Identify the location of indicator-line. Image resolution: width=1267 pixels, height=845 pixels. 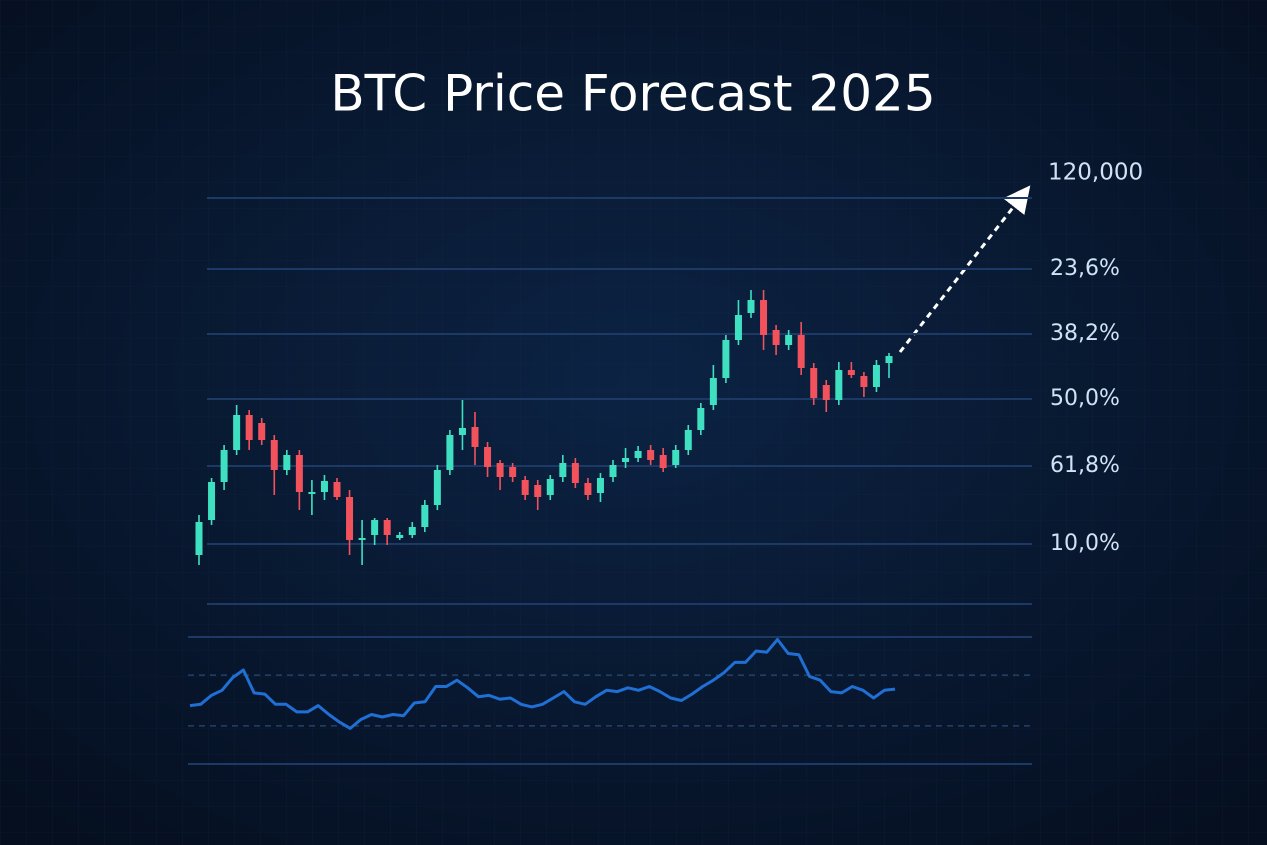
(542, 684).